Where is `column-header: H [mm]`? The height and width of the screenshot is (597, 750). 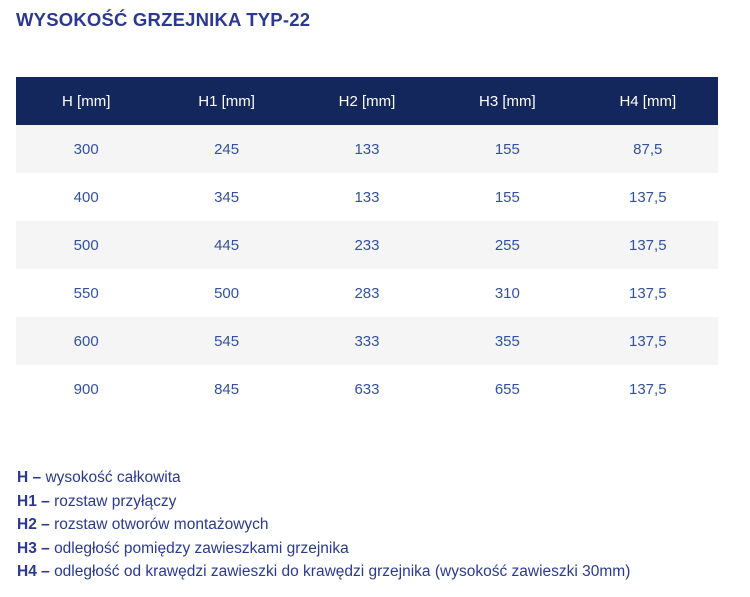
column-header: H [mm] is located at coordinates (86, 101).